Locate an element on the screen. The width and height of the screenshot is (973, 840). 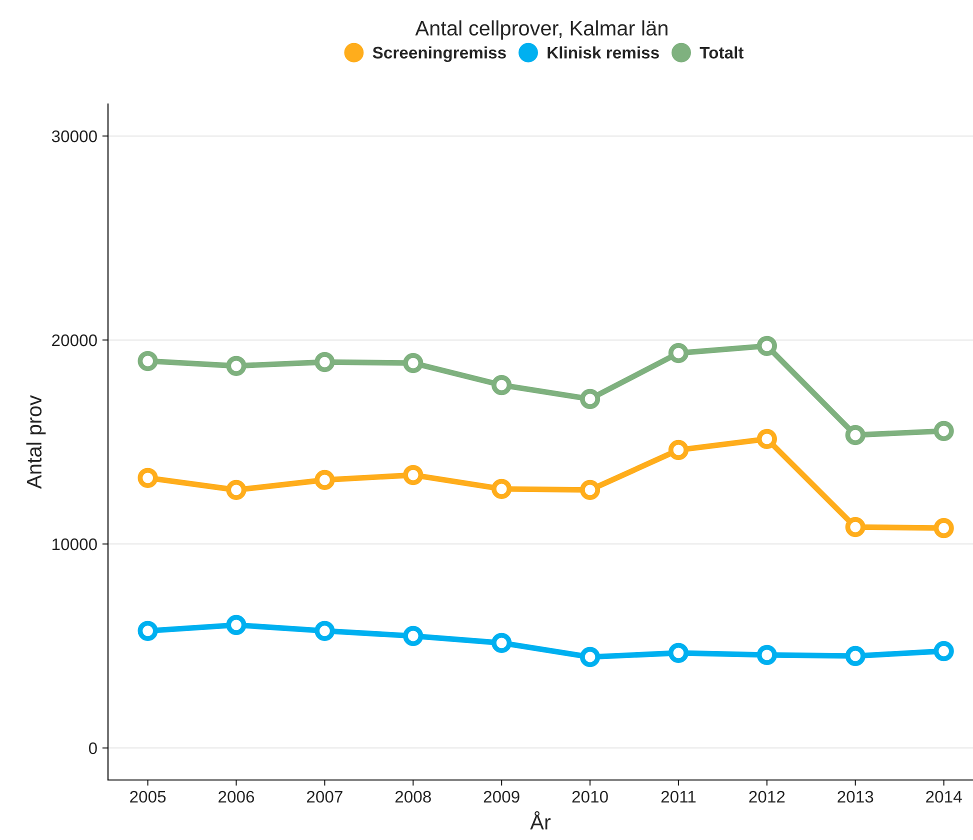
y-tick-label: 10000 is located at coordinates (74, 544).